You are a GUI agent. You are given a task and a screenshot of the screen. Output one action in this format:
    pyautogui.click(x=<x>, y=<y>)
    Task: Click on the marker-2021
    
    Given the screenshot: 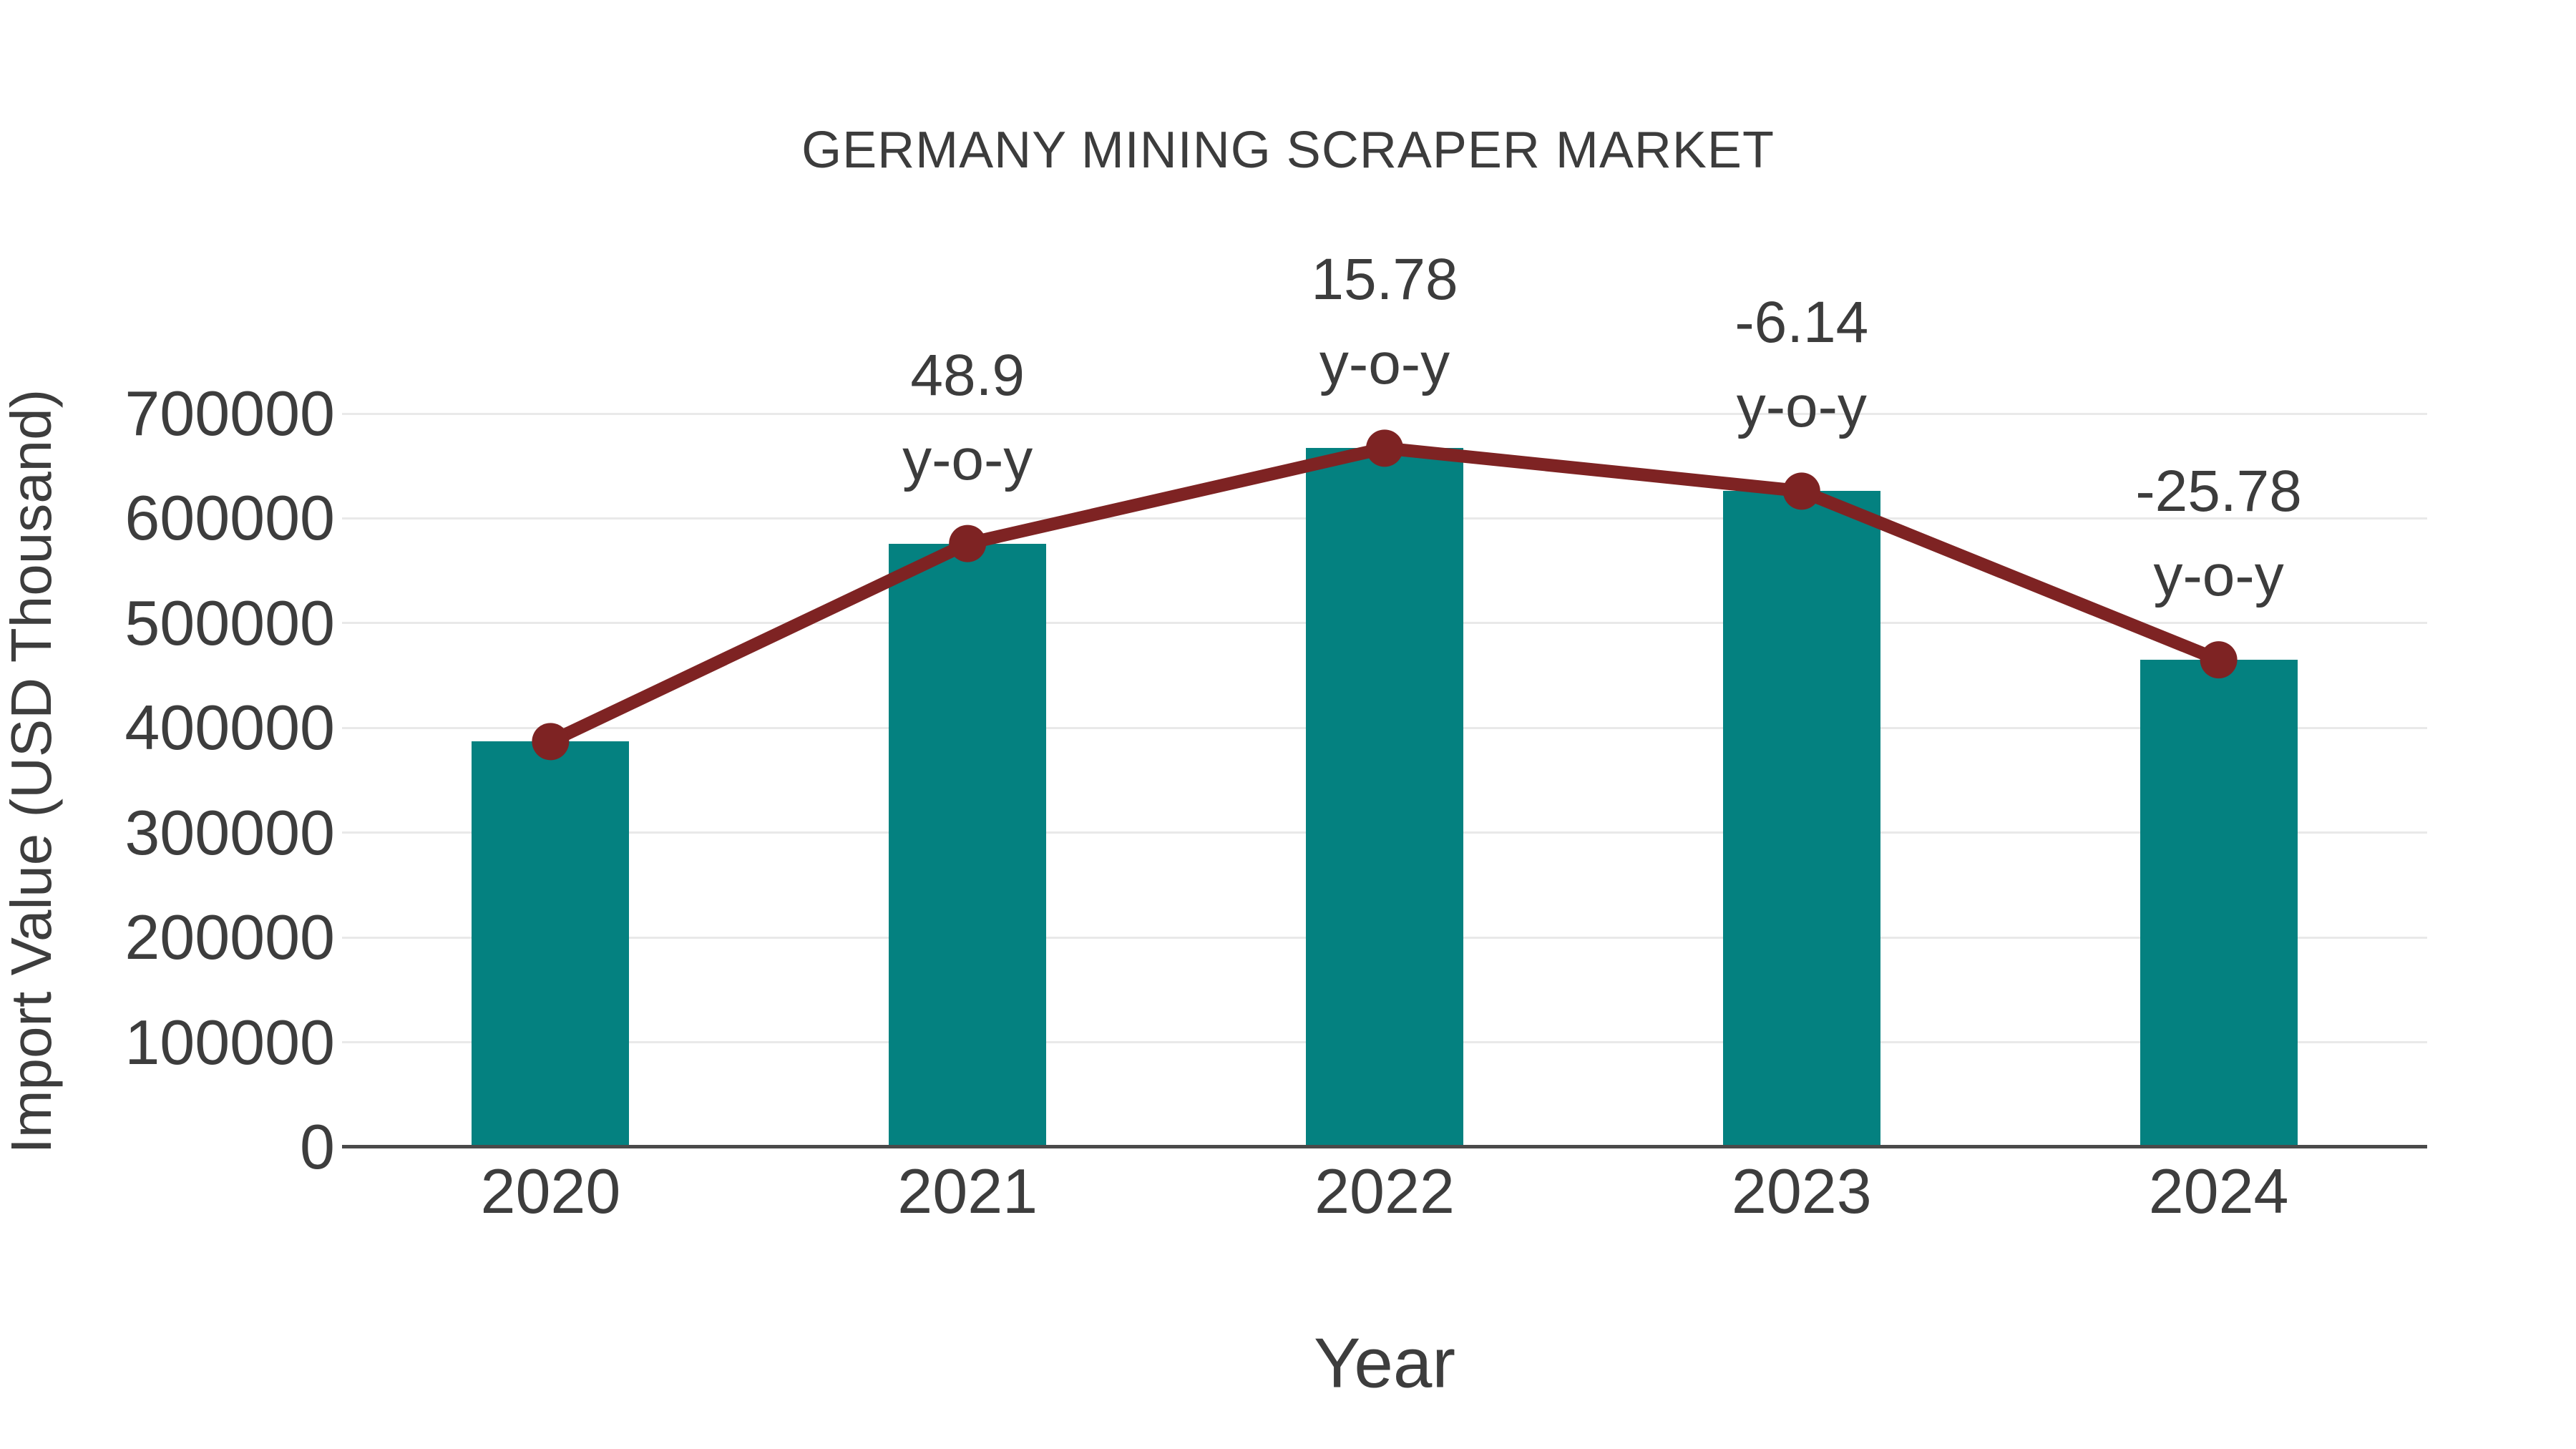 What is the action you would take?
    pyautogui.click(x=968, y=543)
    